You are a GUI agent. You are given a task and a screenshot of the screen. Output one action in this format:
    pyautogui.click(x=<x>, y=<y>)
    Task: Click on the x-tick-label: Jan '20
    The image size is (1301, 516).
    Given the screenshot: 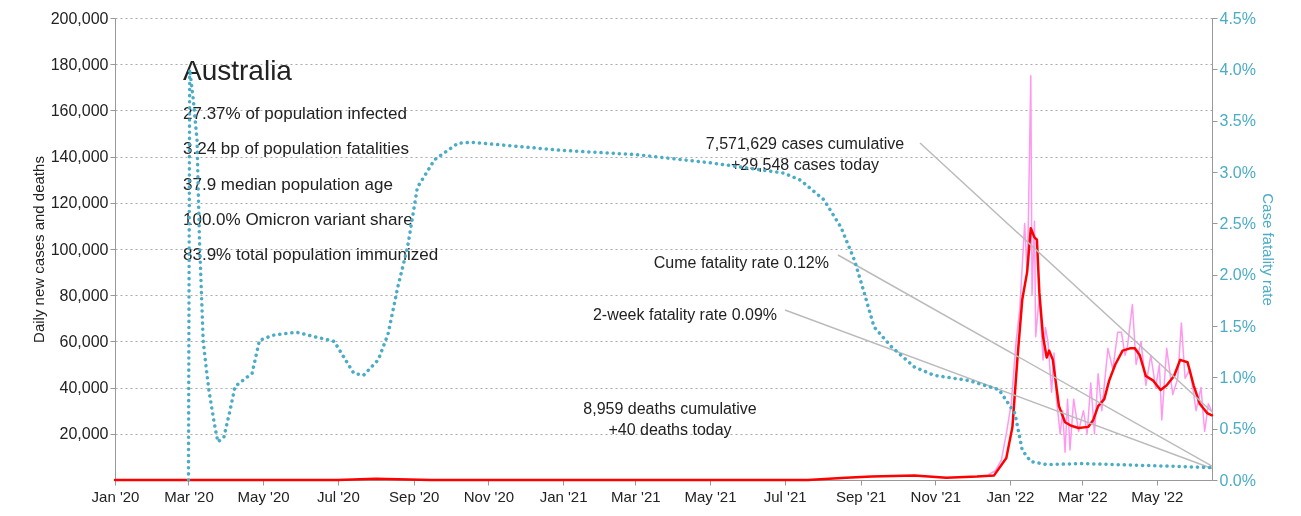 What is the action you would take?
    pyautogui.click(x=115, y=496)
    